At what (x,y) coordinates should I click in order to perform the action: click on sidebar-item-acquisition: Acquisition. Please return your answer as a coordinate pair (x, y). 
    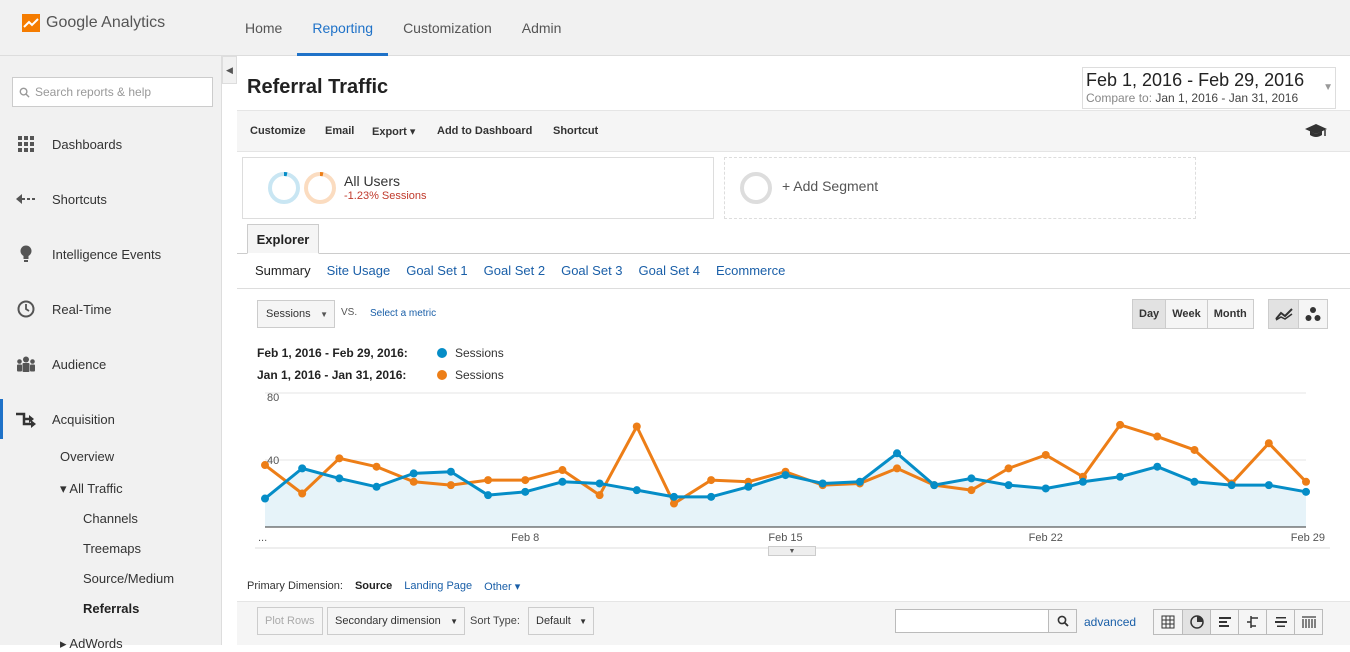
    Looking at the image, I should click on (111, 419).